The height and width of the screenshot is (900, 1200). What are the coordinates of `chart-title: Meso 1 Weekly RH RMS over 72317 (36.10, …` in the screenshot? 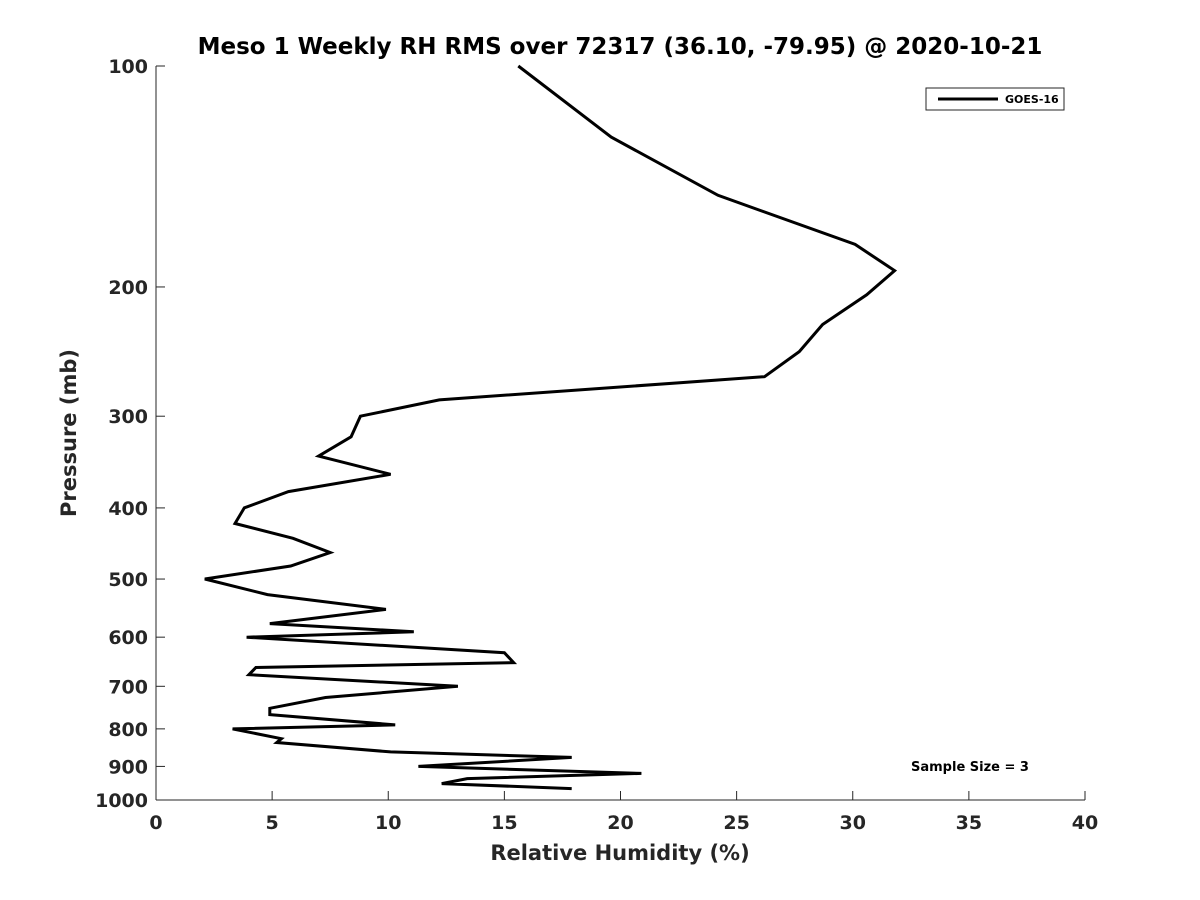 It's located at (620, 47).